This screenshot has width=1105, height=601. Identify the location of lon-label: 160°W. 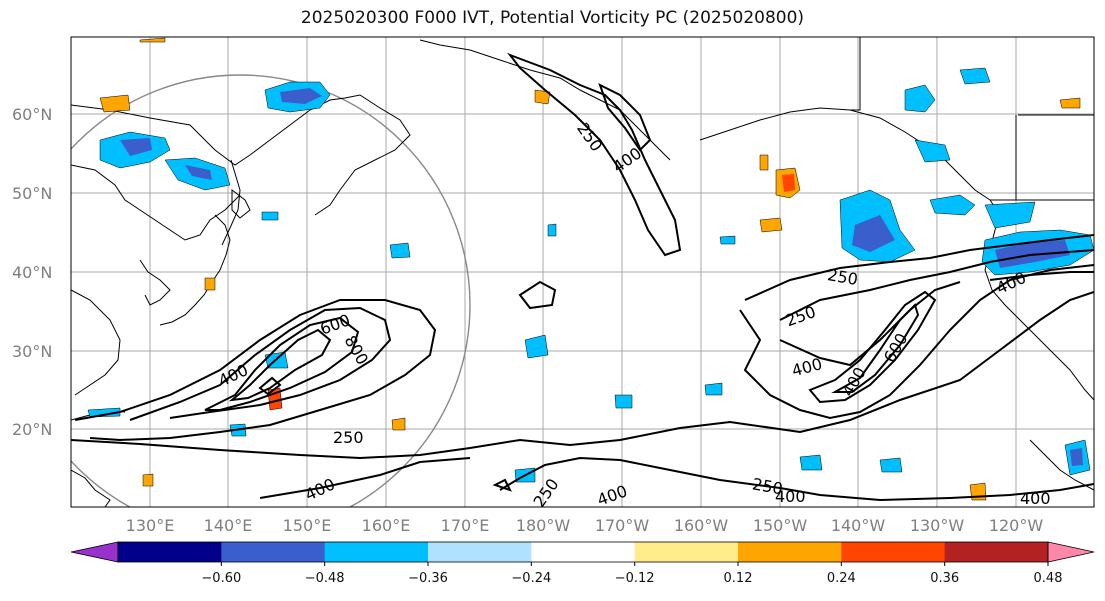
(701, 525).